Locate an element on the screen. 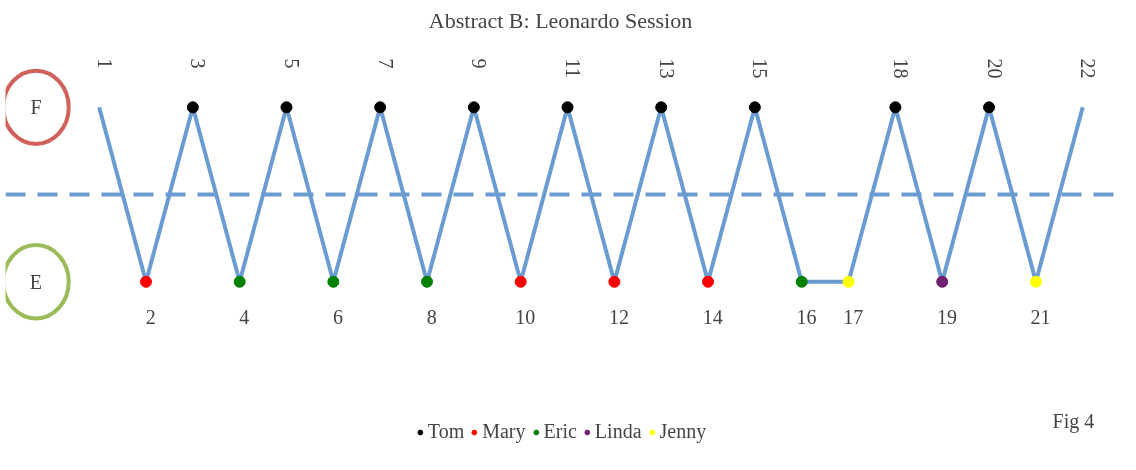 This screenshot has height=470, width=1136. legend-label: Jenny is located at coordinates (683, 431).